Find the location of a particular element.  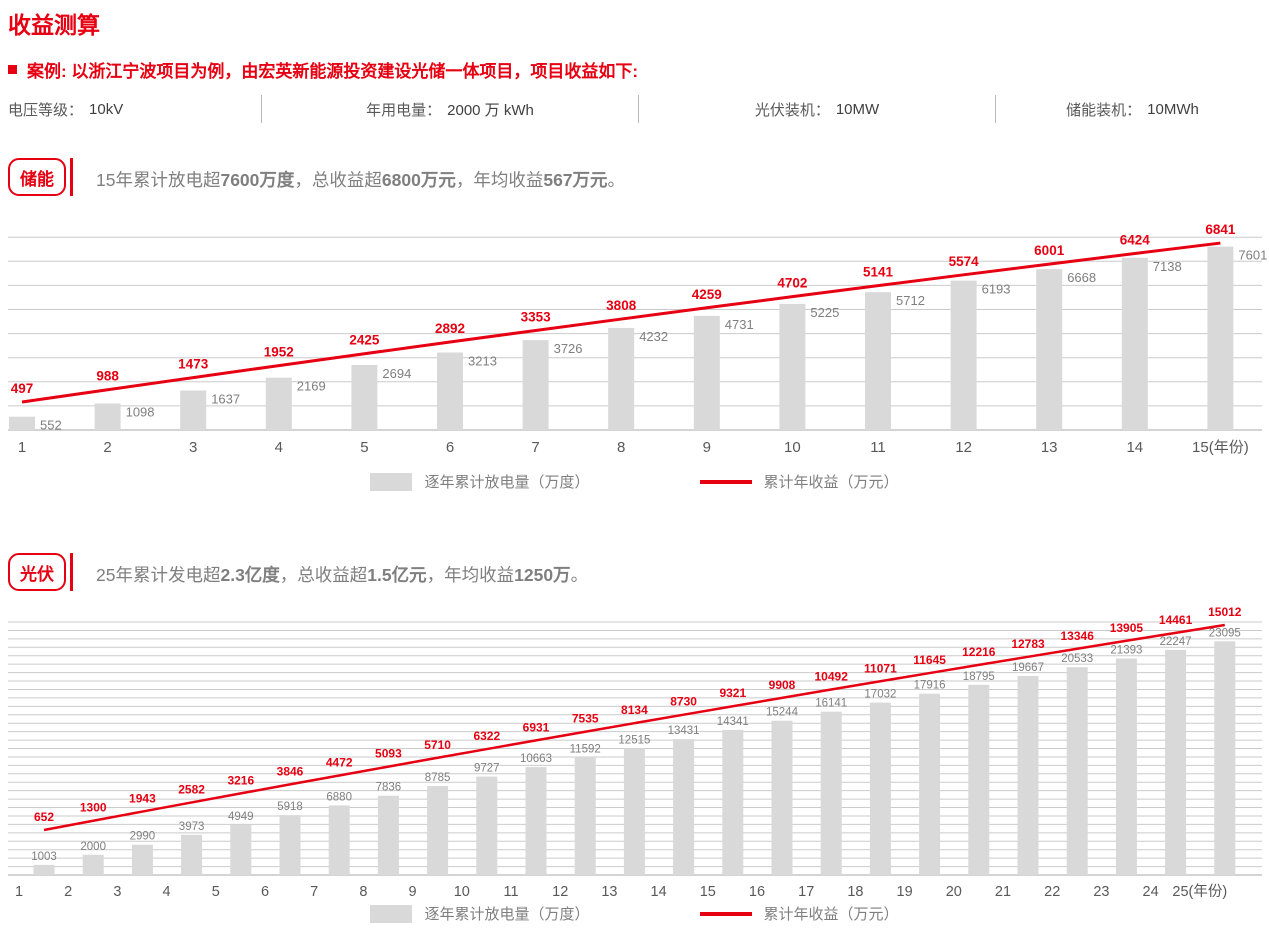

line-value-label: 7535 is located at coordinates (585, 719).